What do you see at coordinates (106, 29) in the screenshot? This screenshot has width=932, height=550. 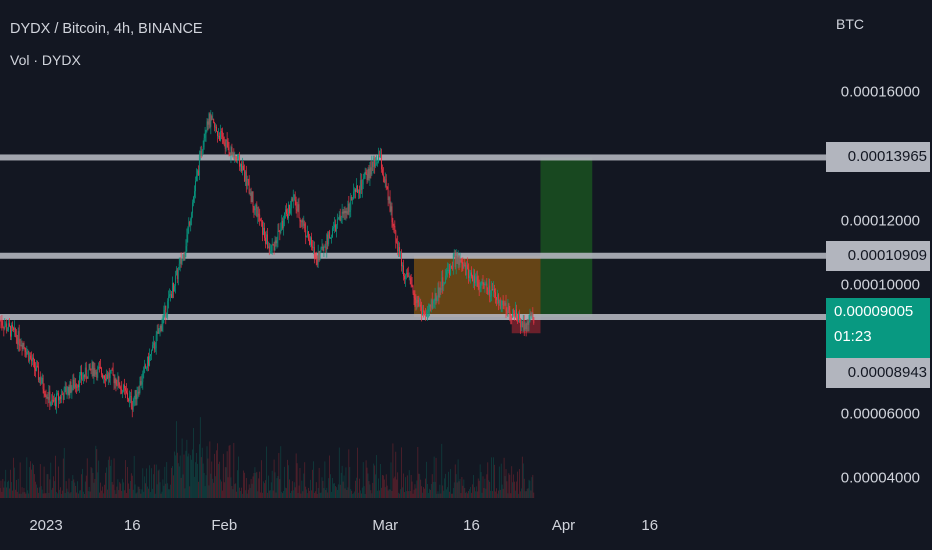 I see `symbol-title: DYDX / Bitcoin, 4h, BINANCE` at bounding box center [106, 29].